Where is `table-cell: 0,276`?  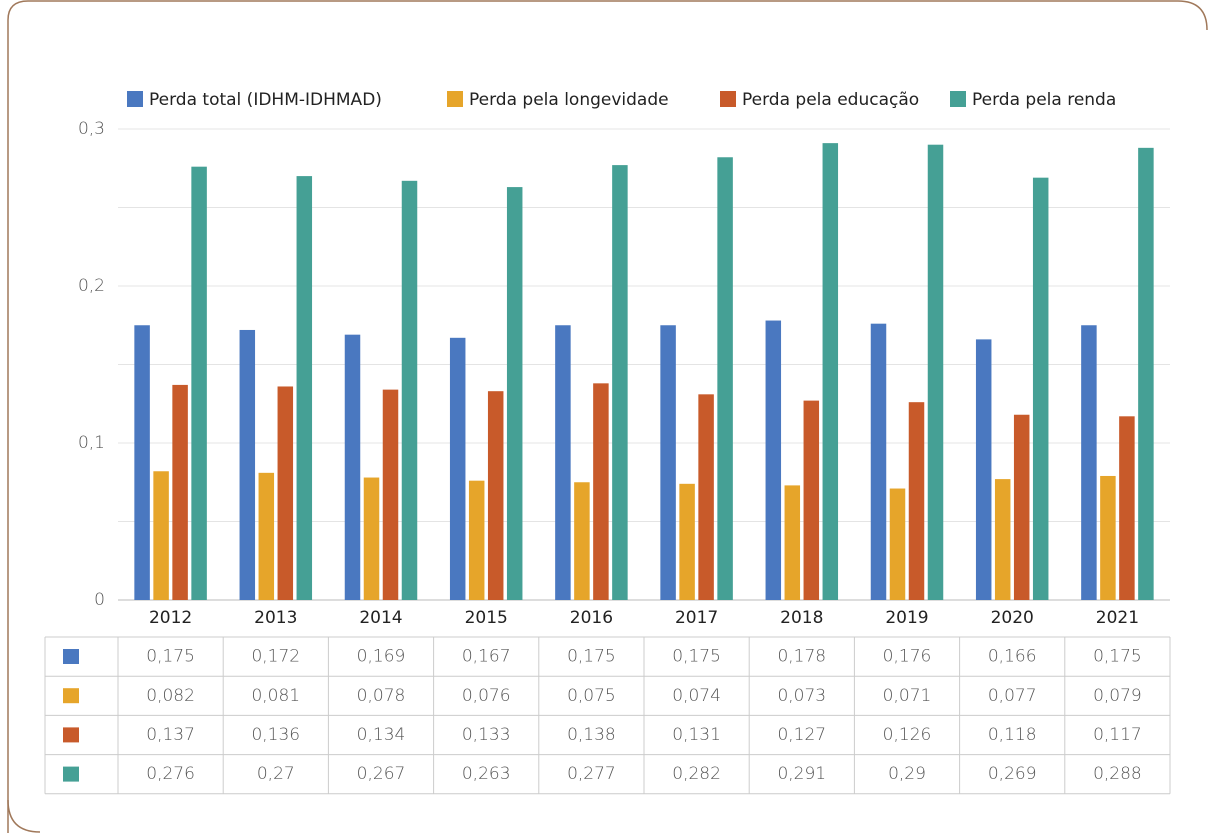 table-cell: 0,276 is located at coordinates (170, 774).